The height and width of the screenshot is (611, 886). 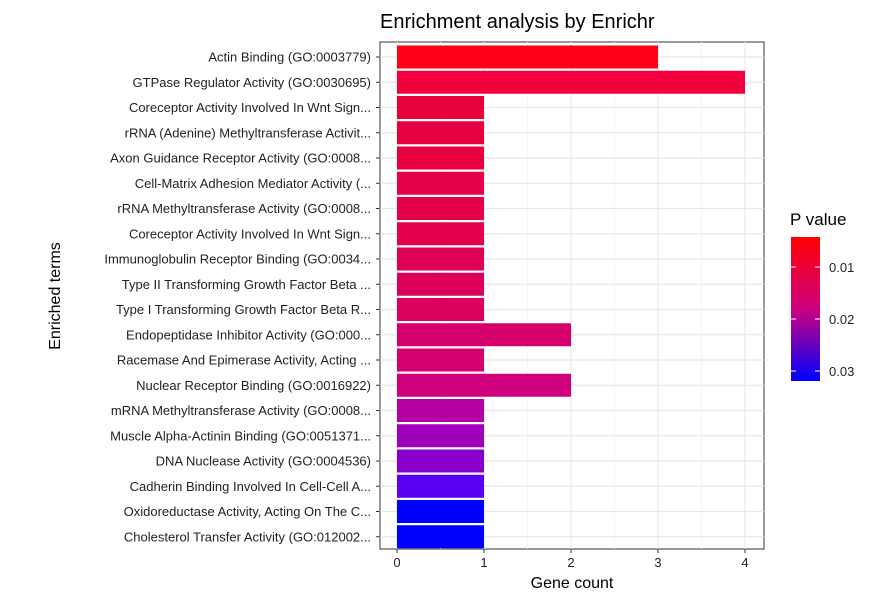 I want to click on x-tick-label: 4, so click(x=744, y=562).